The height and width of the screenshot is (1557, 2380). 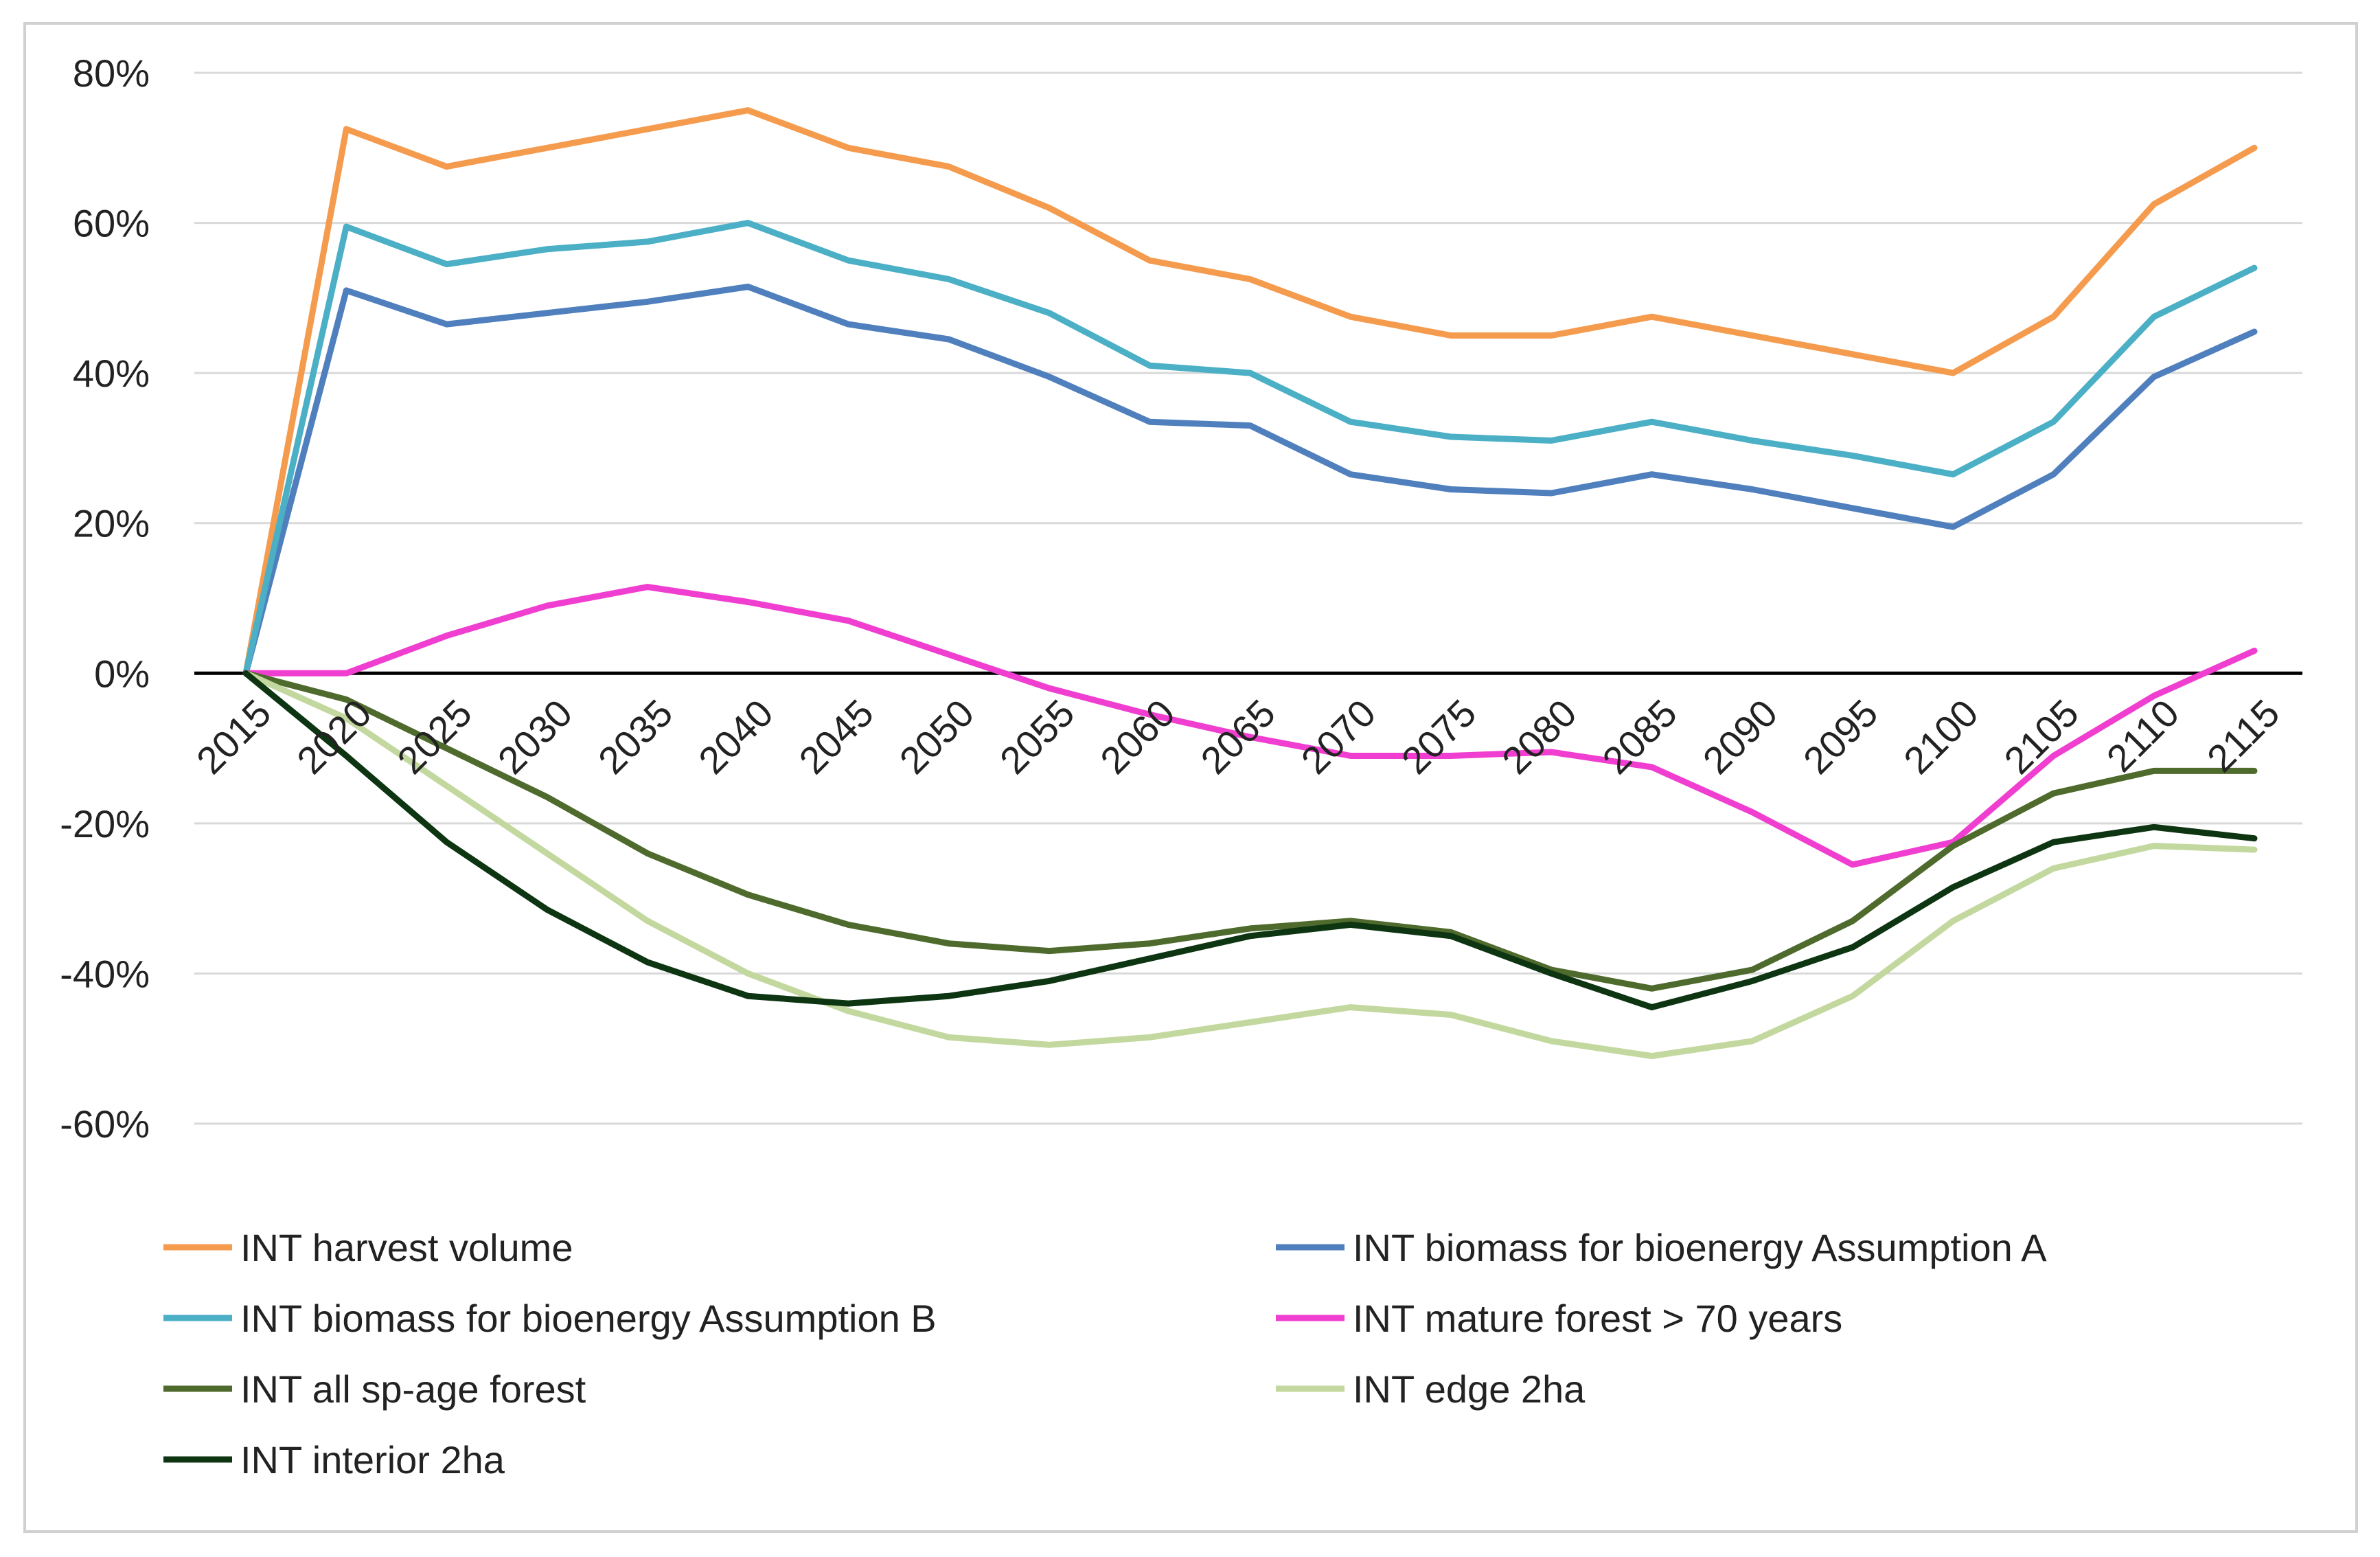 I want to click on legend-label: INT interior 2ha, so click(x=372, y=1459).